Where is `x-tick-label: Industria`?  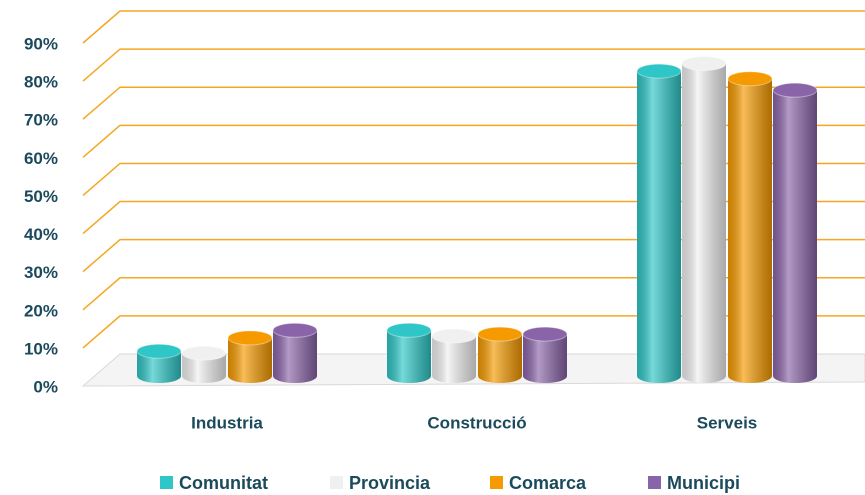 x-tick-label: Industria is located at coordinates (227, 422).